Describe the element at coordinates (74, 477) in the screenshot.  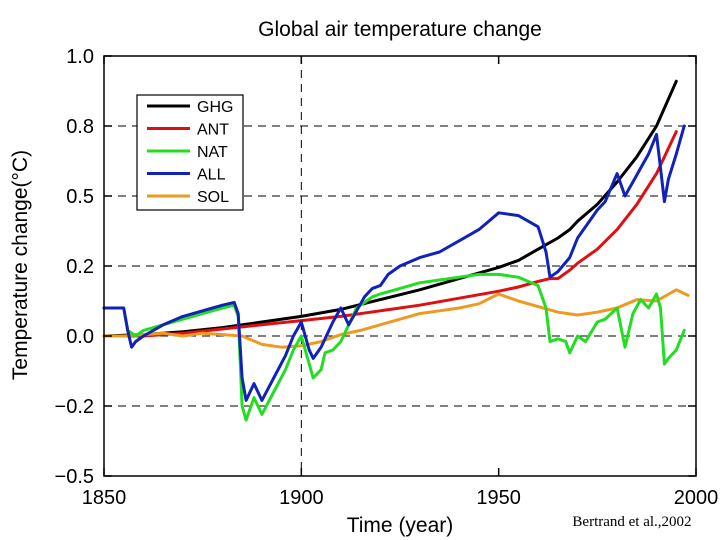
I see `y-tick-label: −0.5` at that location.